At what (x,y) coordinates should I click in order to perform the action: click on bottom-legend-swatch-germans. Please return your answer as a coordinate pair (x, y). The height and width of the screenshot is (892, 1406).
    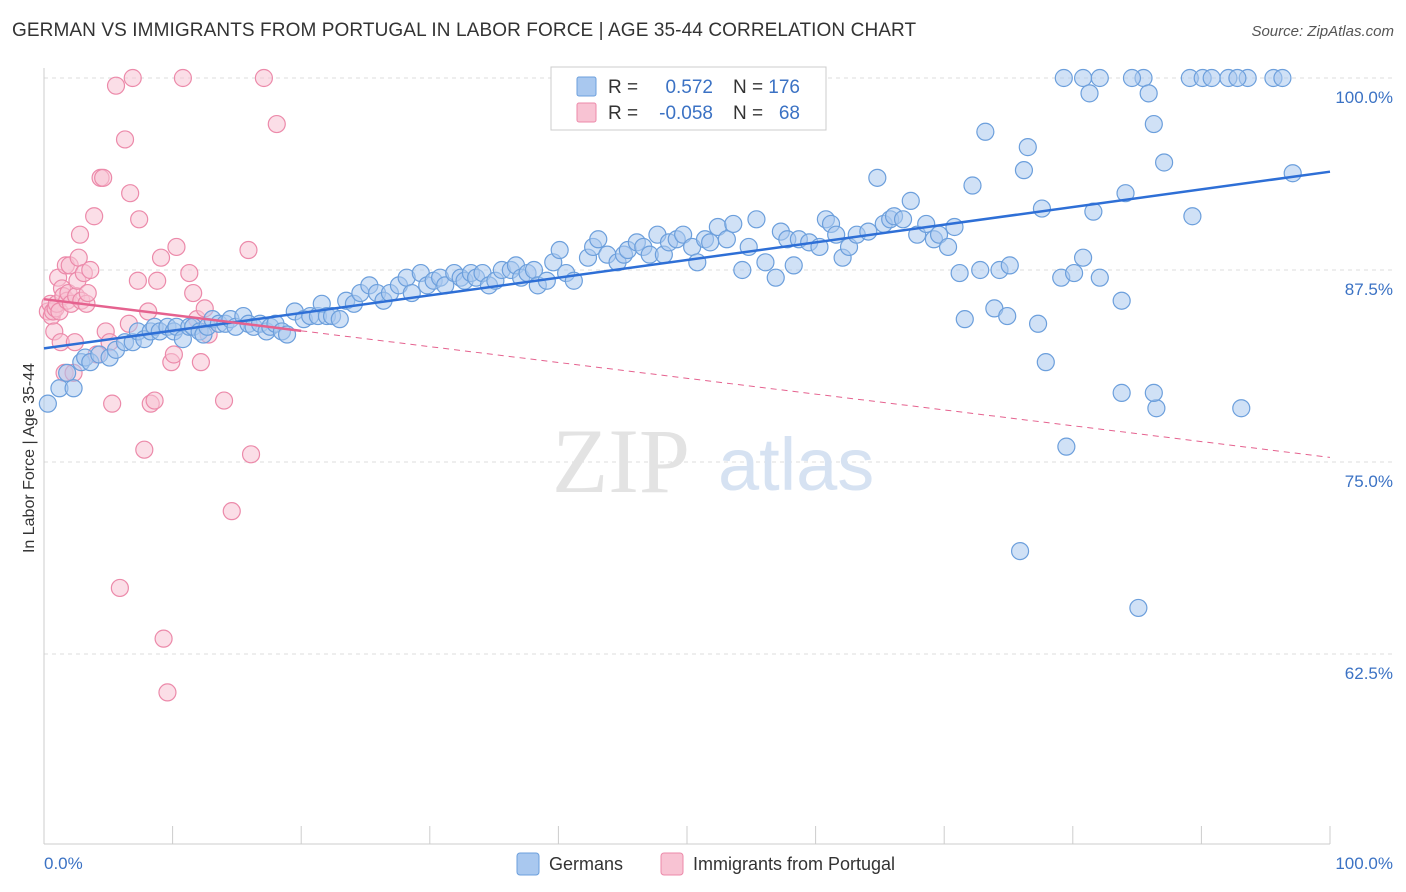
    Looking at the image, I should click on (528, 864).